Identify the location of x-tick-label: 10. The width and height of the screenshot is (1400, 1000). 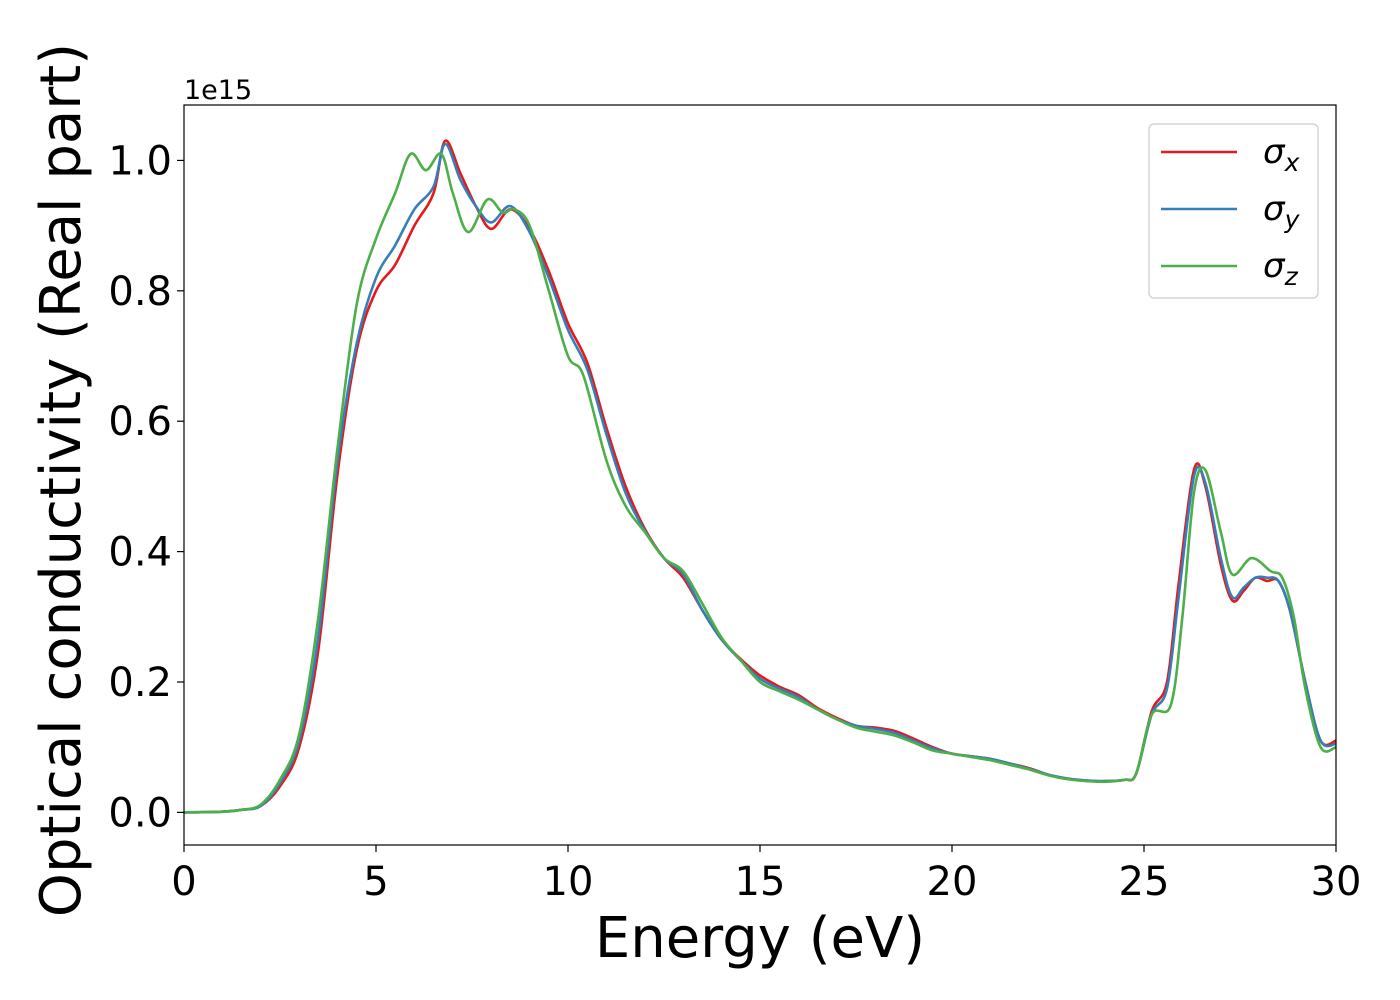
(568, 882).